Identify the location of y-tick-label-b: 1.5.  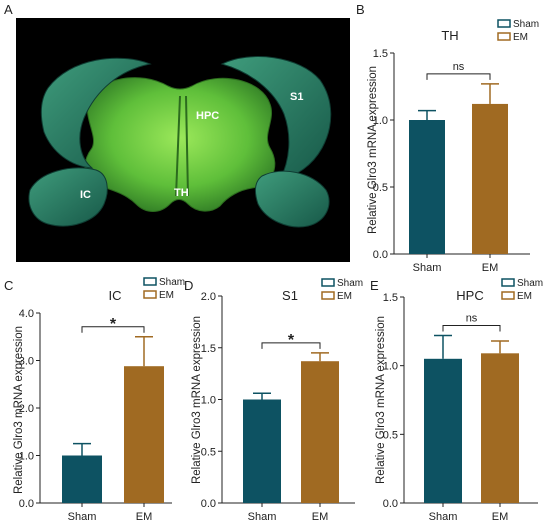
(380, 54).